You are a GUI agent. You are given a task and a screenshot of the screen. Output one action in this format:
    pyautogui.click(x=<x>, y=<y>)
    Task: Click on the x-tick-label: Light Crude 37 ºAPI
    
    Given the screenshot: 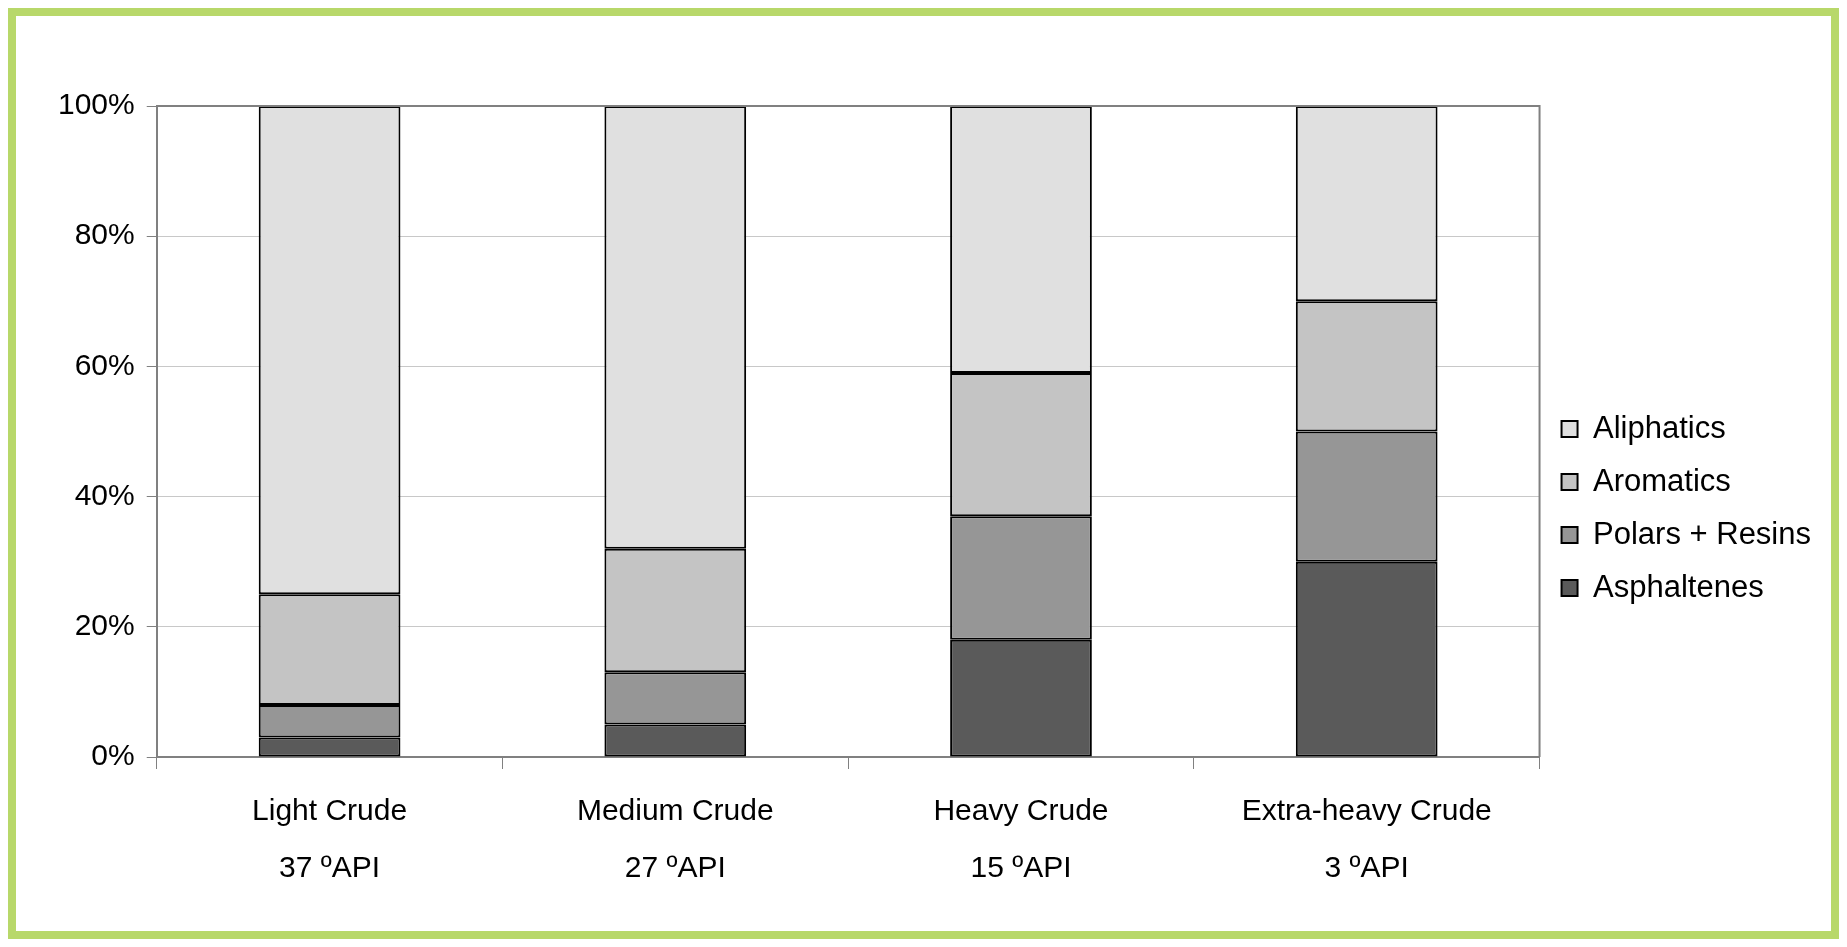 What is the action you would take?
    pyautogui.click(x=330, y=837)
    